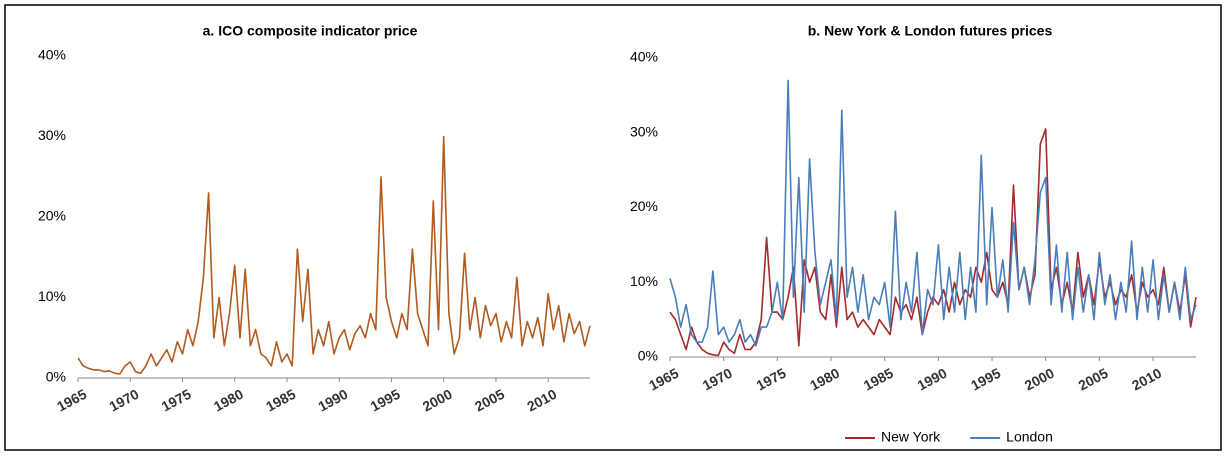  Describe the element at coordinates (930, 31) in the screenshot. I see `chart-title: b. New York & London futures prices` at that location.